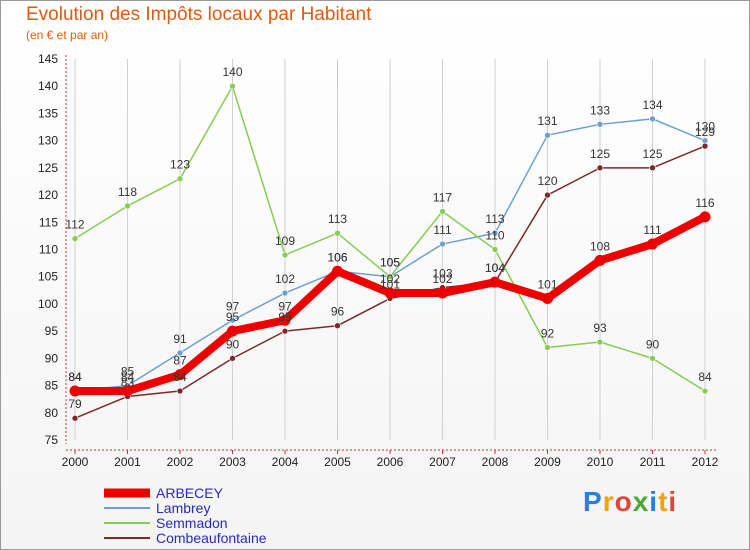 The image size is (750, 550). Describe the element at coordinates (442, 462) in the screenshot. I see `x-tick-label: 2007` at that location.